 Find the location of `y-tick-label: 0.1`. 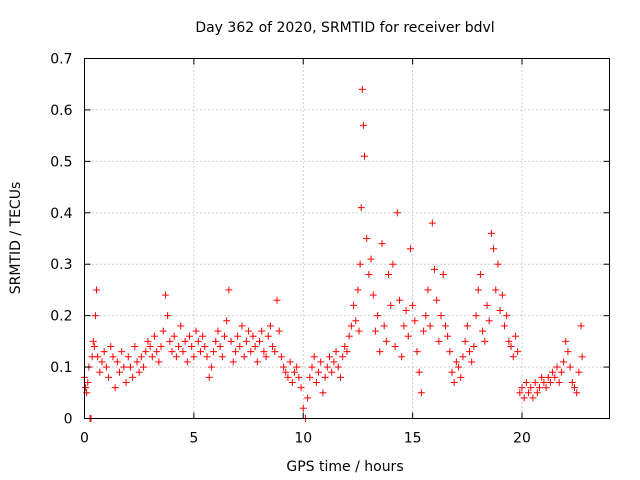

y-tick-label: 0.1 is located at coordinates (61, 368).